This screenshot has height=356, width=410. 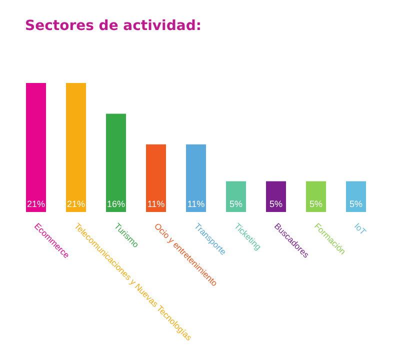 What do you see at coordinates (360, 228) in the screenshot?
I see `x-tick-label: IoT` at bounding box center [360, 228].